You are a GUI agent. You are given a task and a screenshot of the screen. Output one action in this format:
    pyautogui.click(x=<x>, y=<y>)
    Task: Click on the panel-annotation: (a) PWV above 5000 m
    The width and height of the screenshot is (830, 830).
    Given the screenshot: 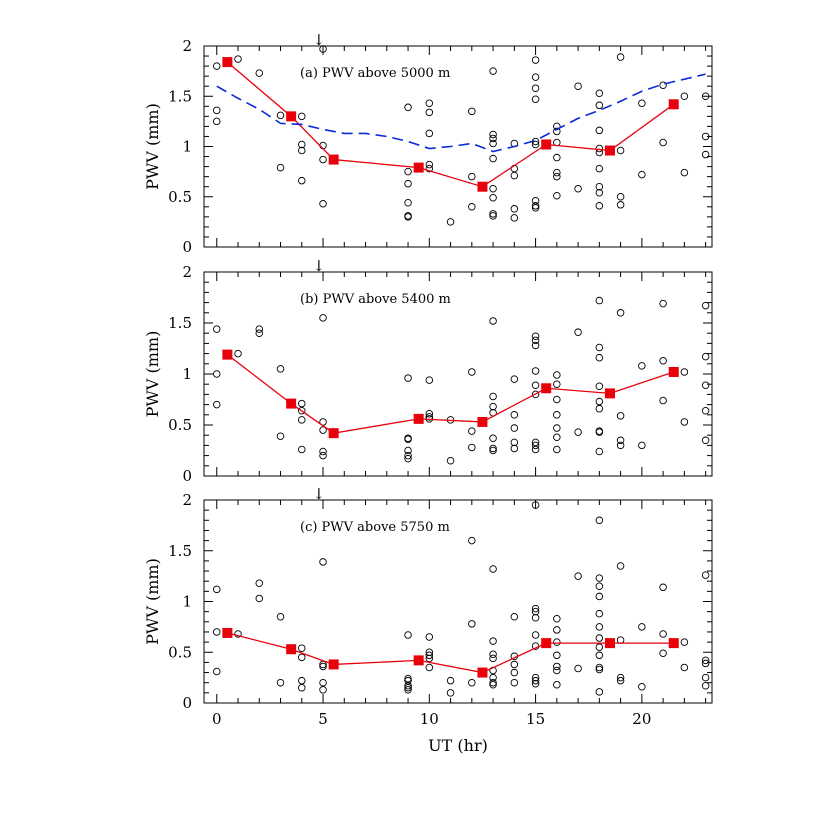 What is the action you would take?
    pyautogui.click(x=375, y=73)
    